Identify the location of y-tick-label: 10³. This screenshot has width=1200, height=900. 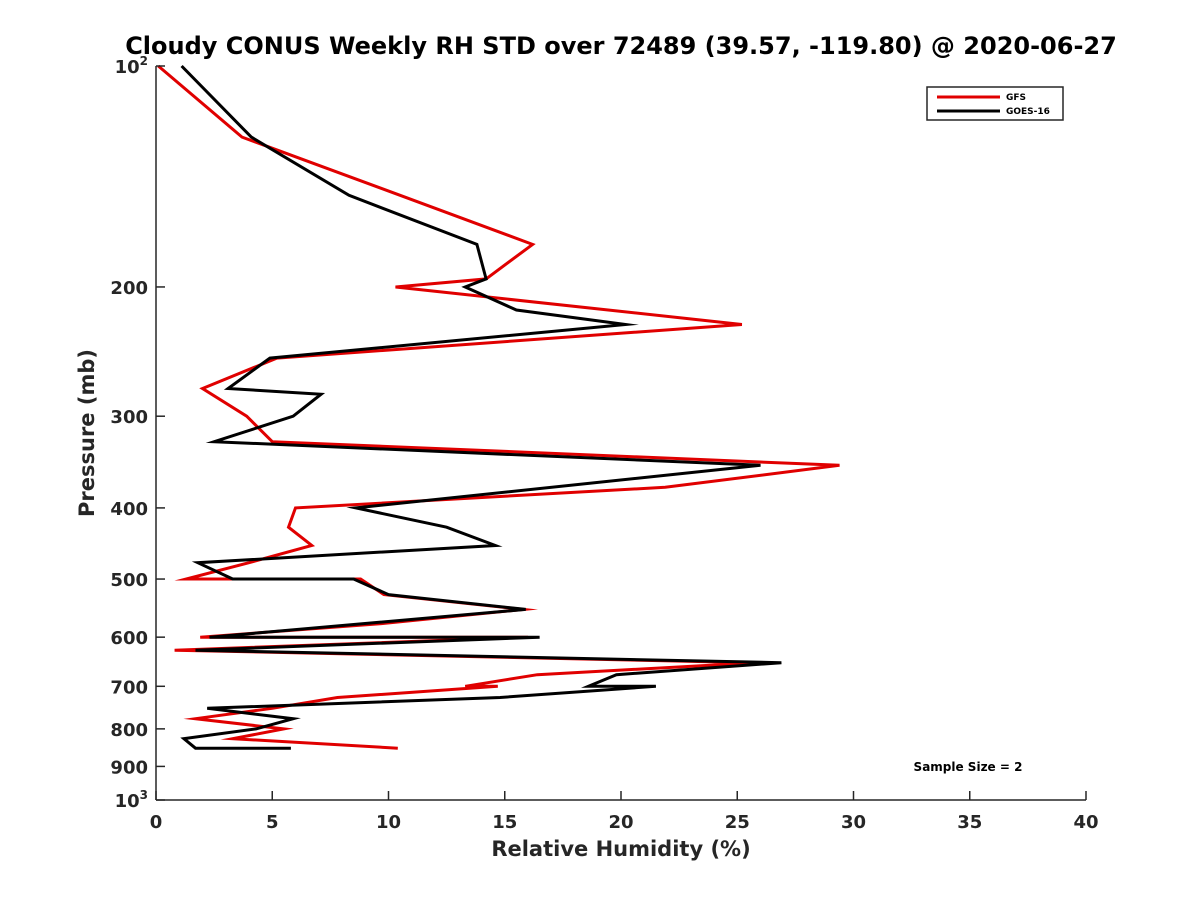
(131, 800).